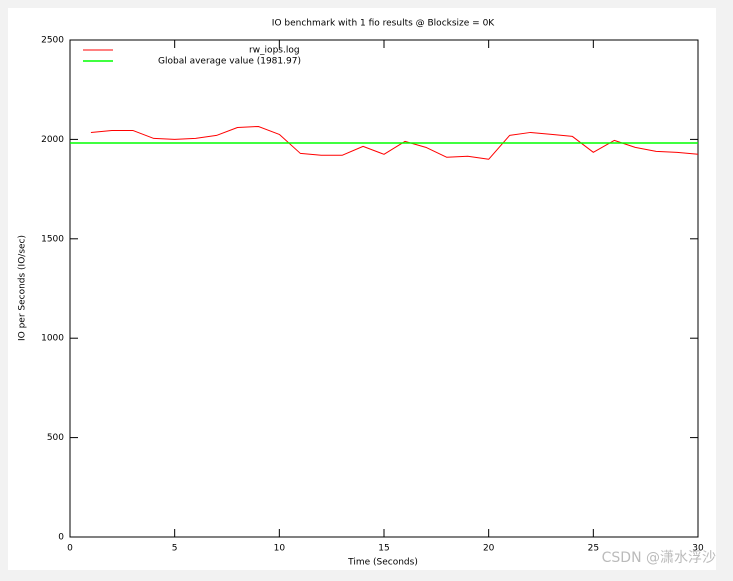 The width and height of the screenshot is (733, 581). Describe the element at coordinates (55, 438) in the screenshot. I see `y-tick-label: 500` at that location.